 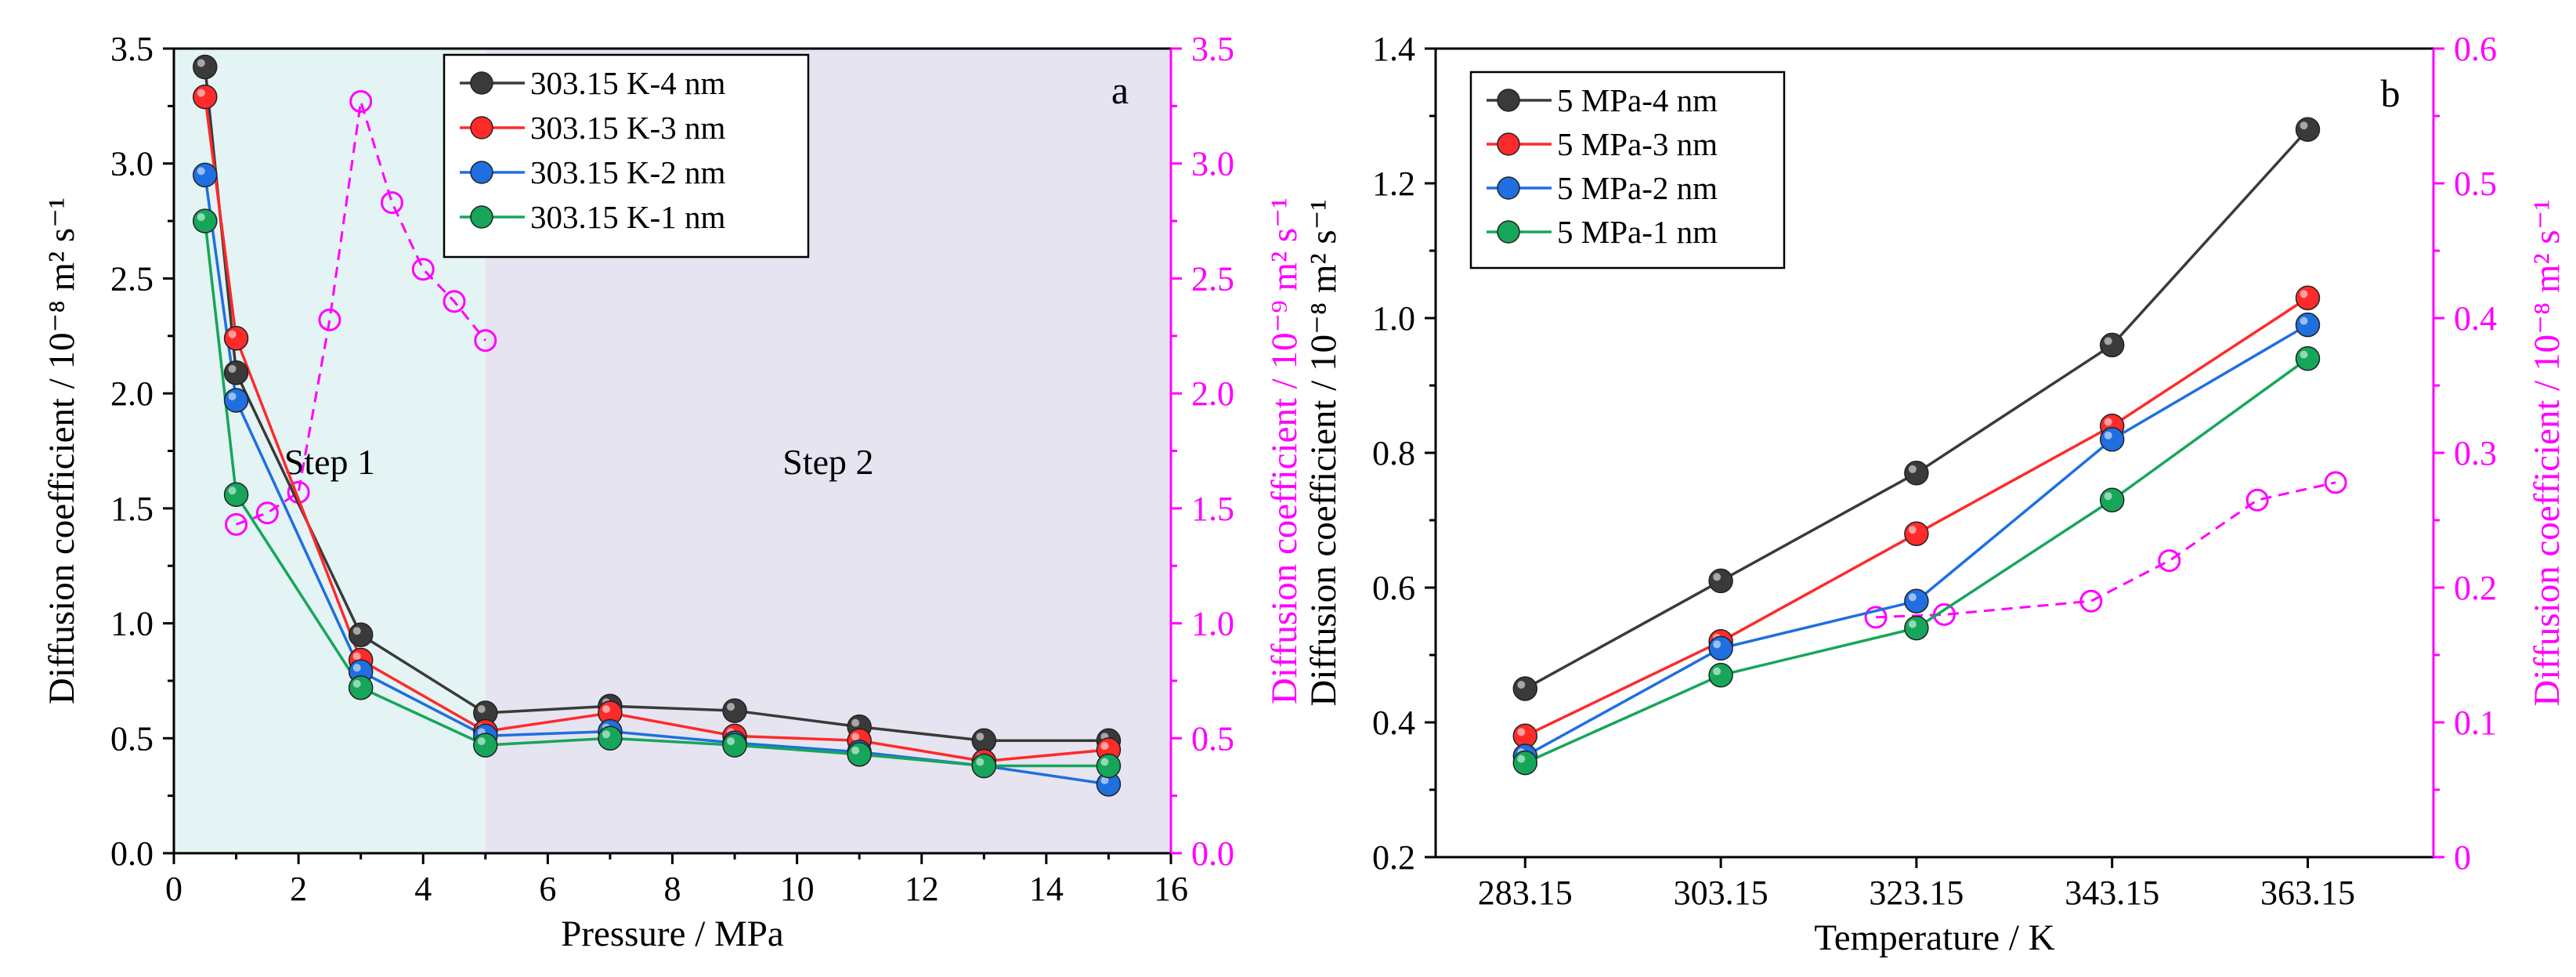 What do you see at coordinates (330, 451) in the screenshot?
I see `region-1-shade` at bounding box center [330, 451].